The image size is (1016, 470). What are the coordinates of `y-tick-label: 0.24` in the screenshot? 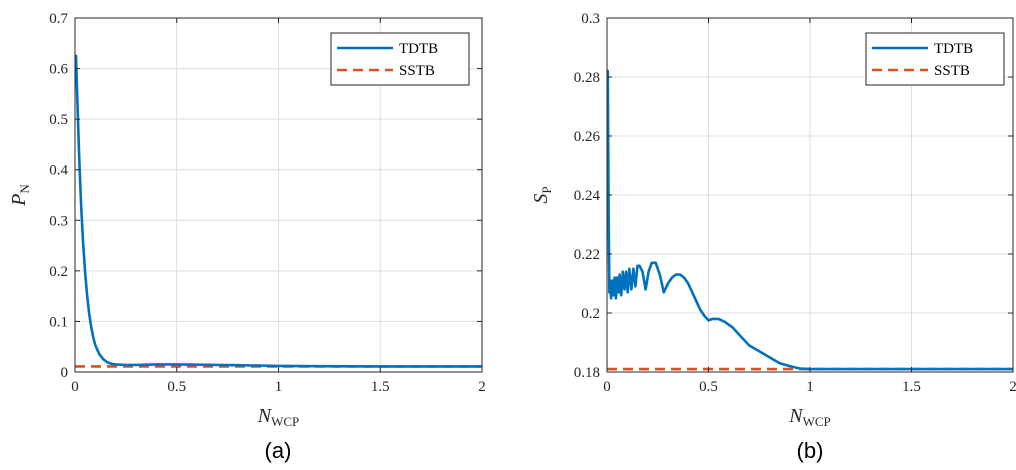 It's located at (587, 196).